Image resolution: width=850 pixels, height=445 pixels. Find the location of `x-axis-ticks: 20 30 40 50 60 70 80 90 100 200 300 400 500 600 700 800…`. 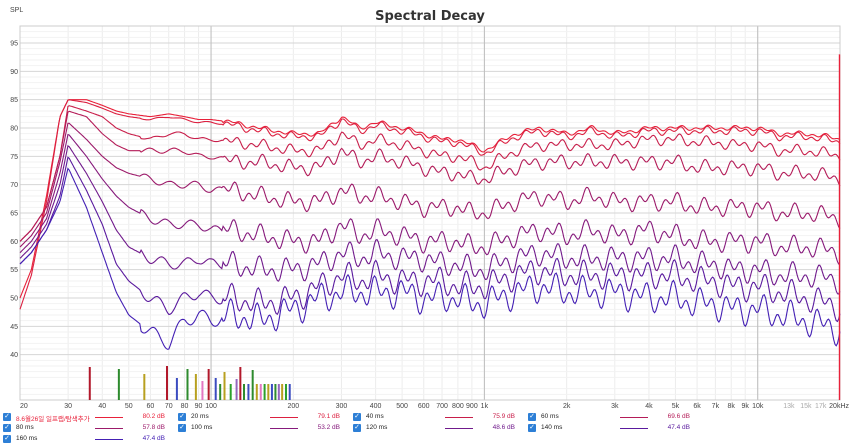

x-axis-ticks: 20 30 40 50 60 70 80 90 100 200 300 400 500 600 700 800… is located at coordinates (434, 405).